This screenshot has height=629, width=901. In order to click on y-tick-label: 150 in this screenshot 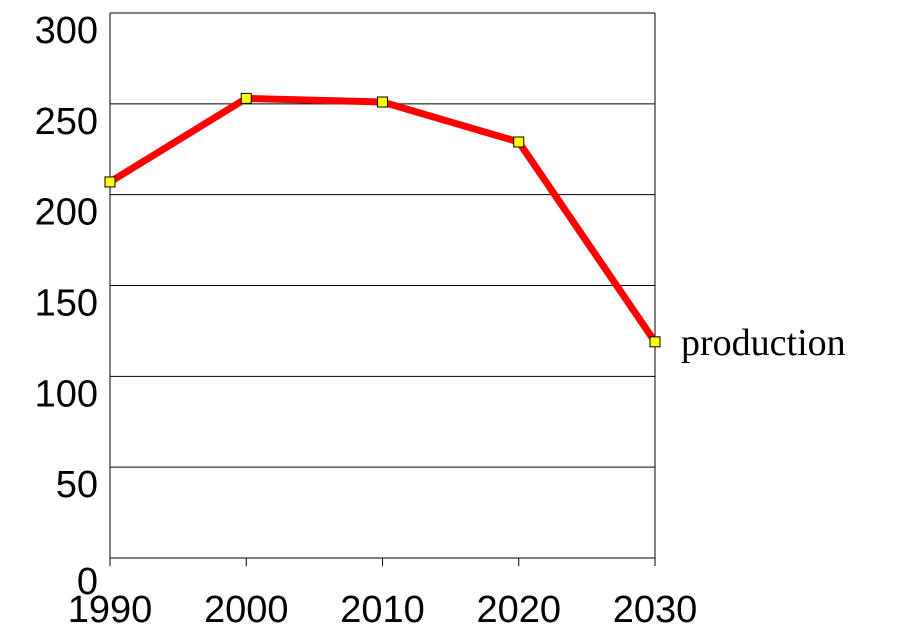, I will do `click(66, 304)`.